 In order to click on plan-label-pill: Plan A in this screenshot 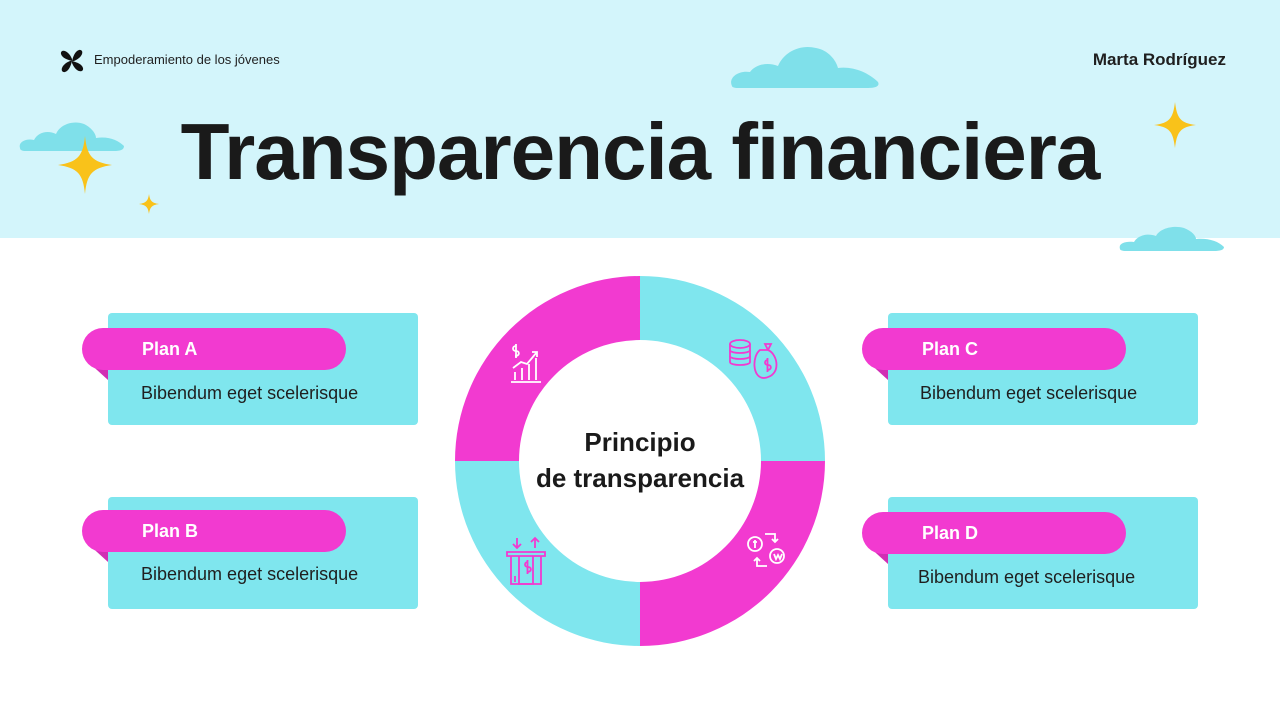, I will do `click(214, 349)`.